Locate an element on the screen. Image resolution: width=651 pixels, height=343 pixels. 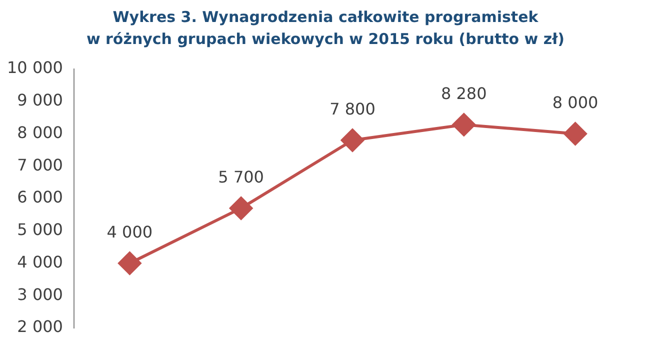
y-tick-label: 6 000 is located at coordinates (40, 197).